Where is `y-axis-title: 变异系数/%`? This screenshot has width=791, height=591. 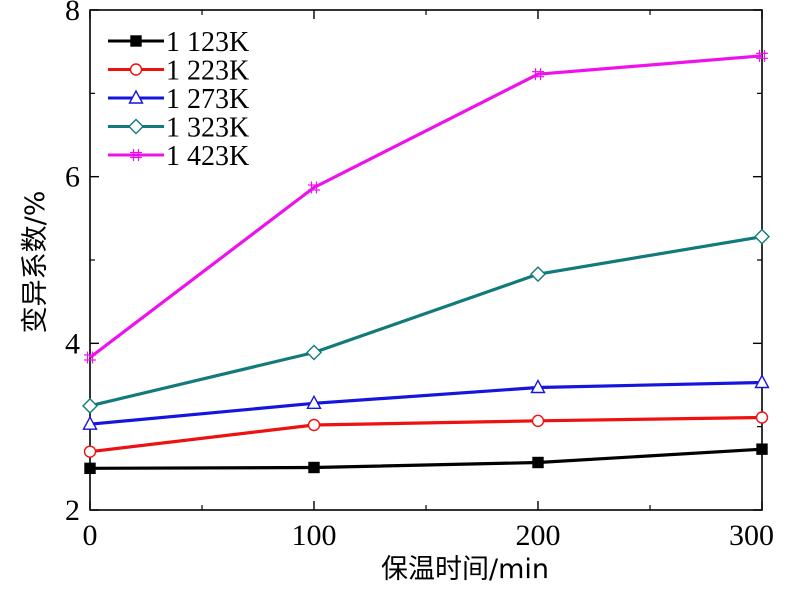 y-axis-title: 变异系数/% is located at coordinates (35, 262).